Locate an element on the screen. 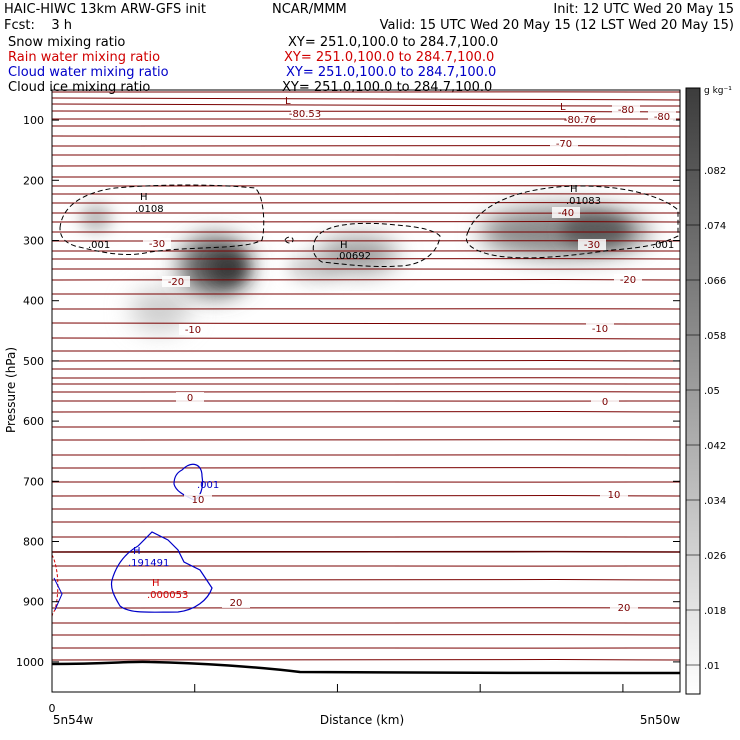 Image resolution: width=740 pixels, height=740 pixels. colorbar-box is located at coordinates (693, 391).